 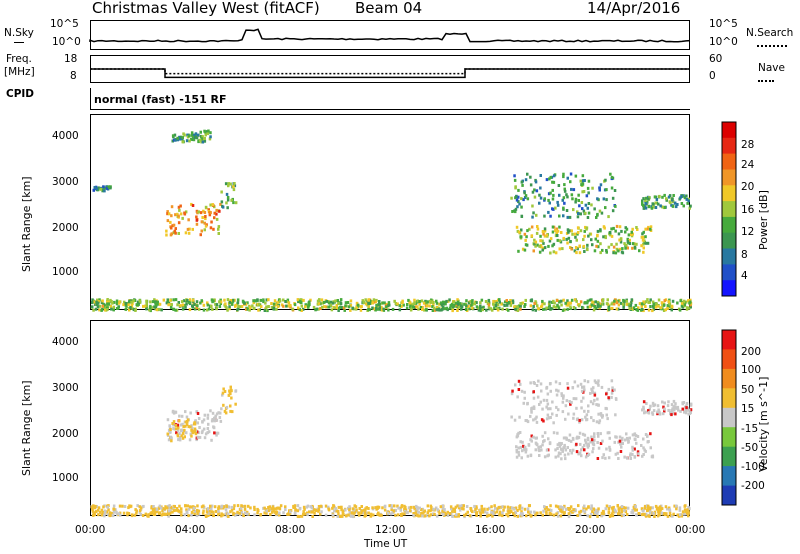 What do you see at coordinates (772, 46) in the screenshot?
I see `nsearch-dotted-key` at bounding box center [772, 46].